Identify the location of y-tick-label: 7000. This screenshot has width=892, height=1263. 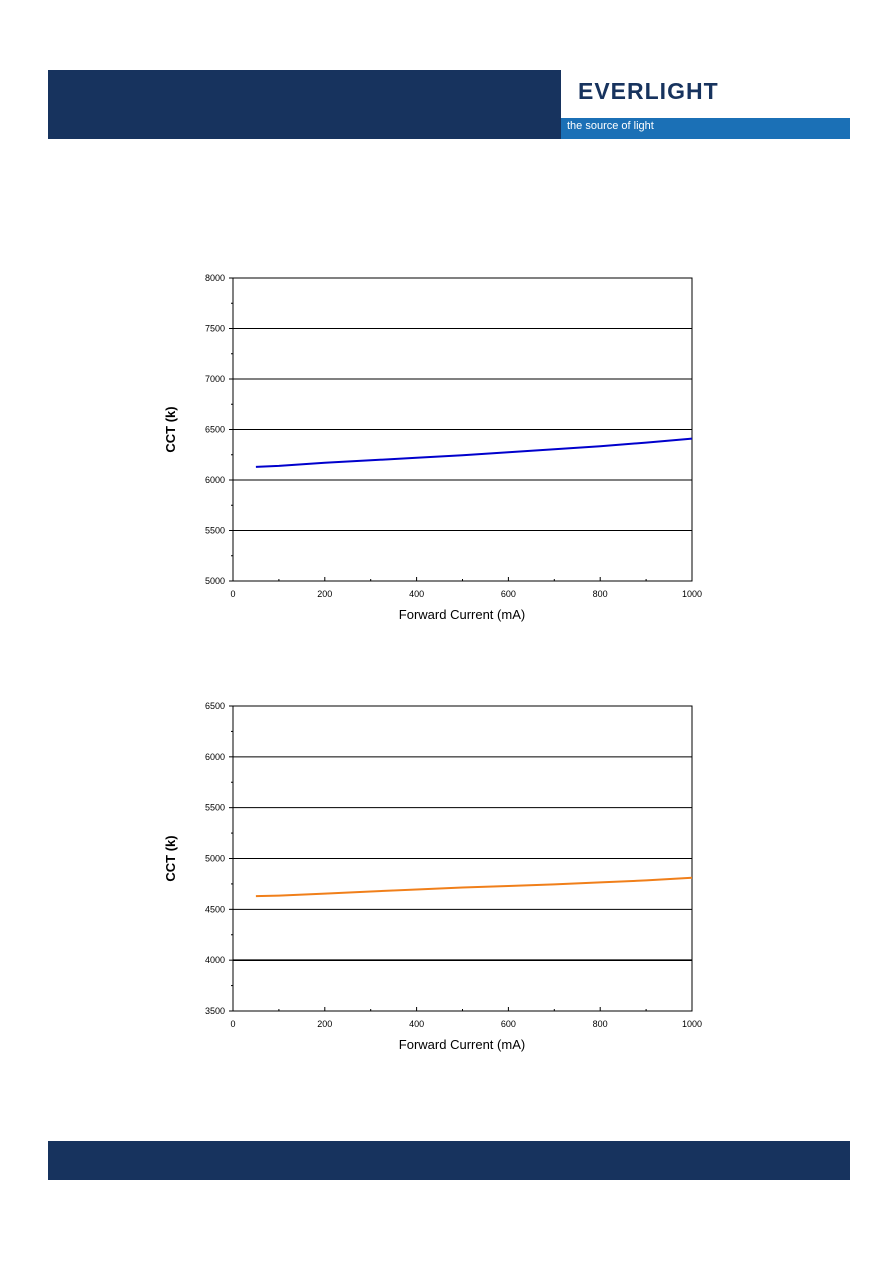
(215, 379).